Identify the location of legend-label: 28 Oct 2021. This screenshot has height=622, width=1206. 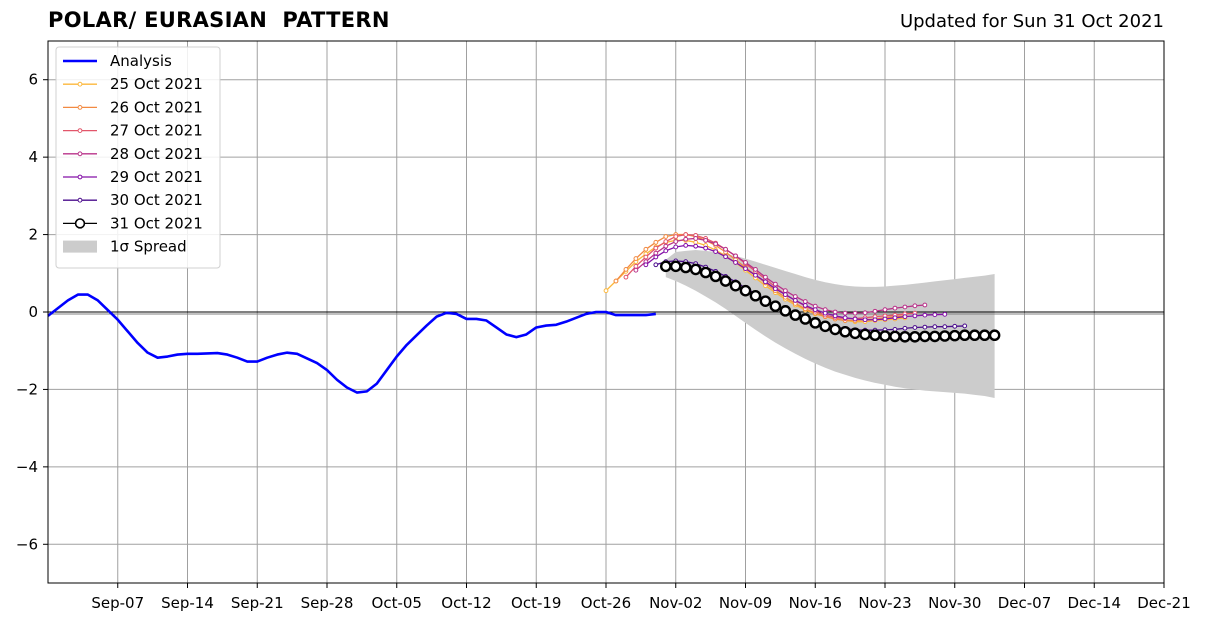
(156, 154).